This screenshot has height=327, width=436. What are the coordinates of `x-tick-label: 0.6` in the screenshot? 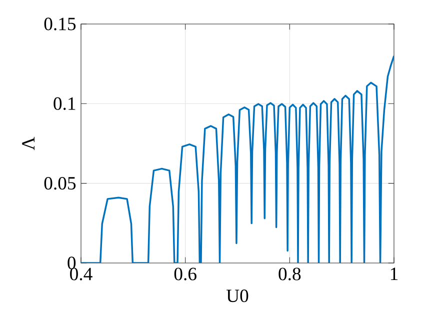 It's located at (185, 274).